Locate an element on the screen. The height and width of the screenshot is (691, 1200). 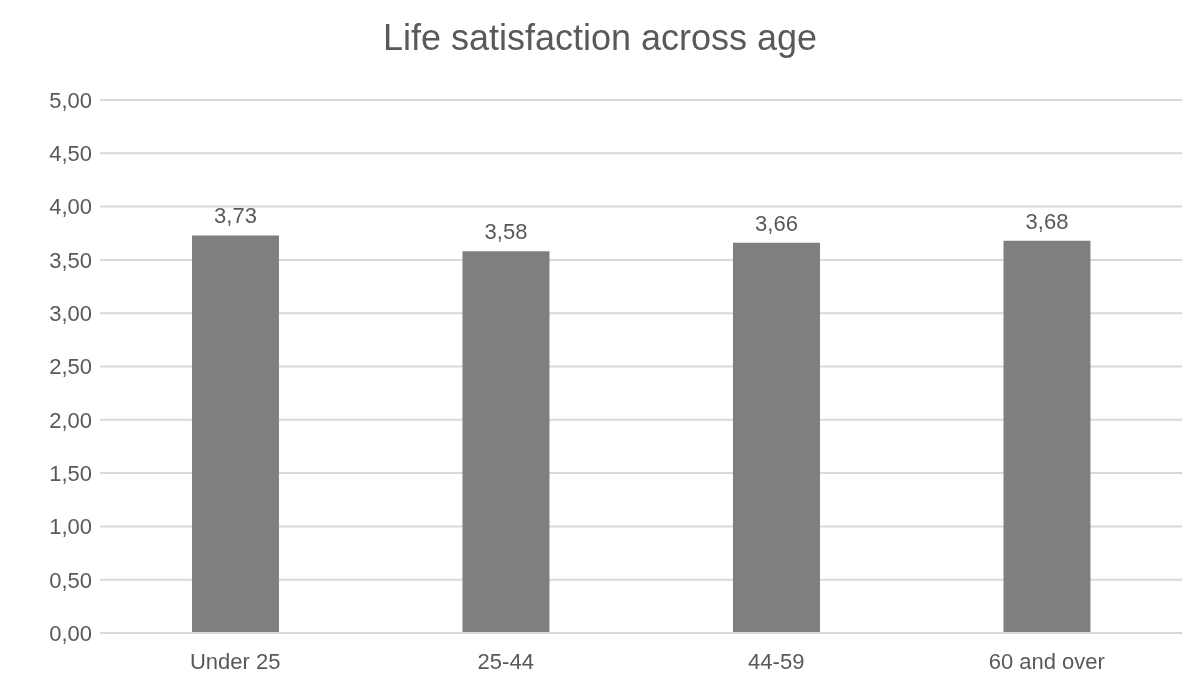
y-tick-label: 4,50 is located at coordinates (70, 154).